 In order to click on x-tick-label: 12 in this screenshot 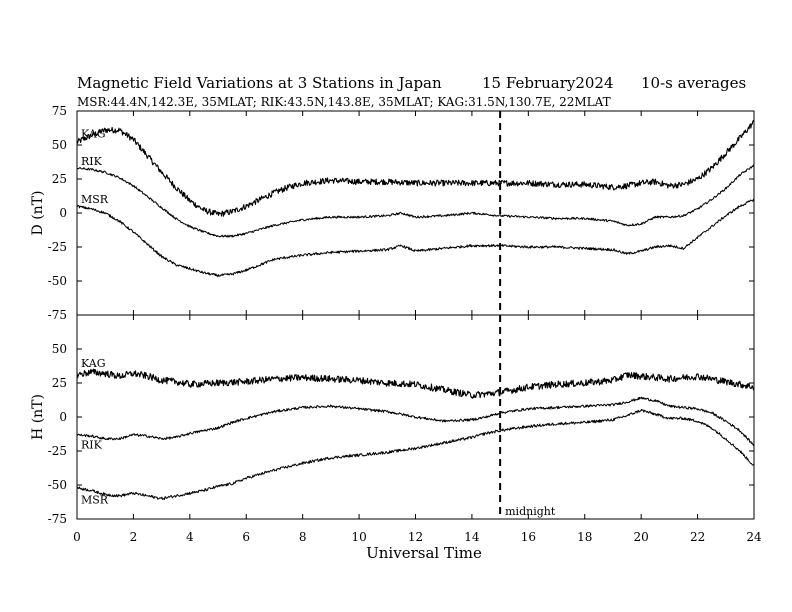, I will do `click(415, 537)`.